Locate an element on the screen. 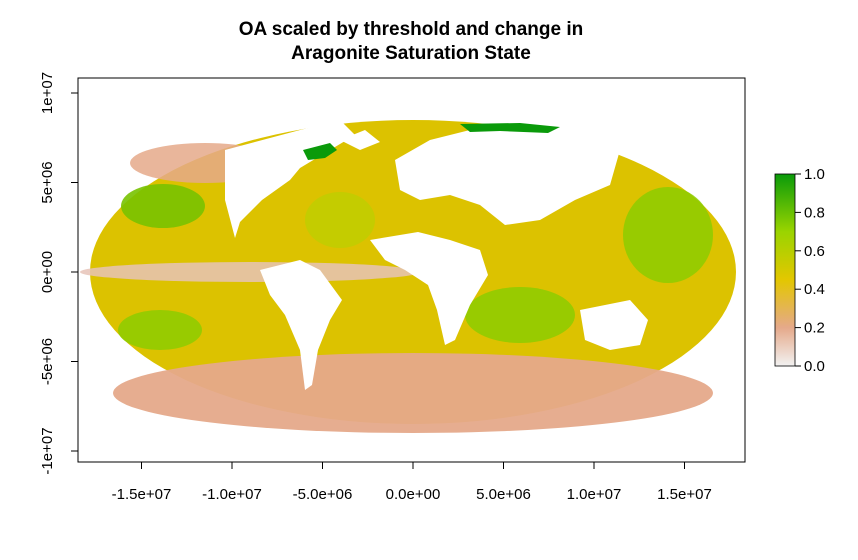  x-tick-label: 5.0e+06 is located at coordinates (503, 494).